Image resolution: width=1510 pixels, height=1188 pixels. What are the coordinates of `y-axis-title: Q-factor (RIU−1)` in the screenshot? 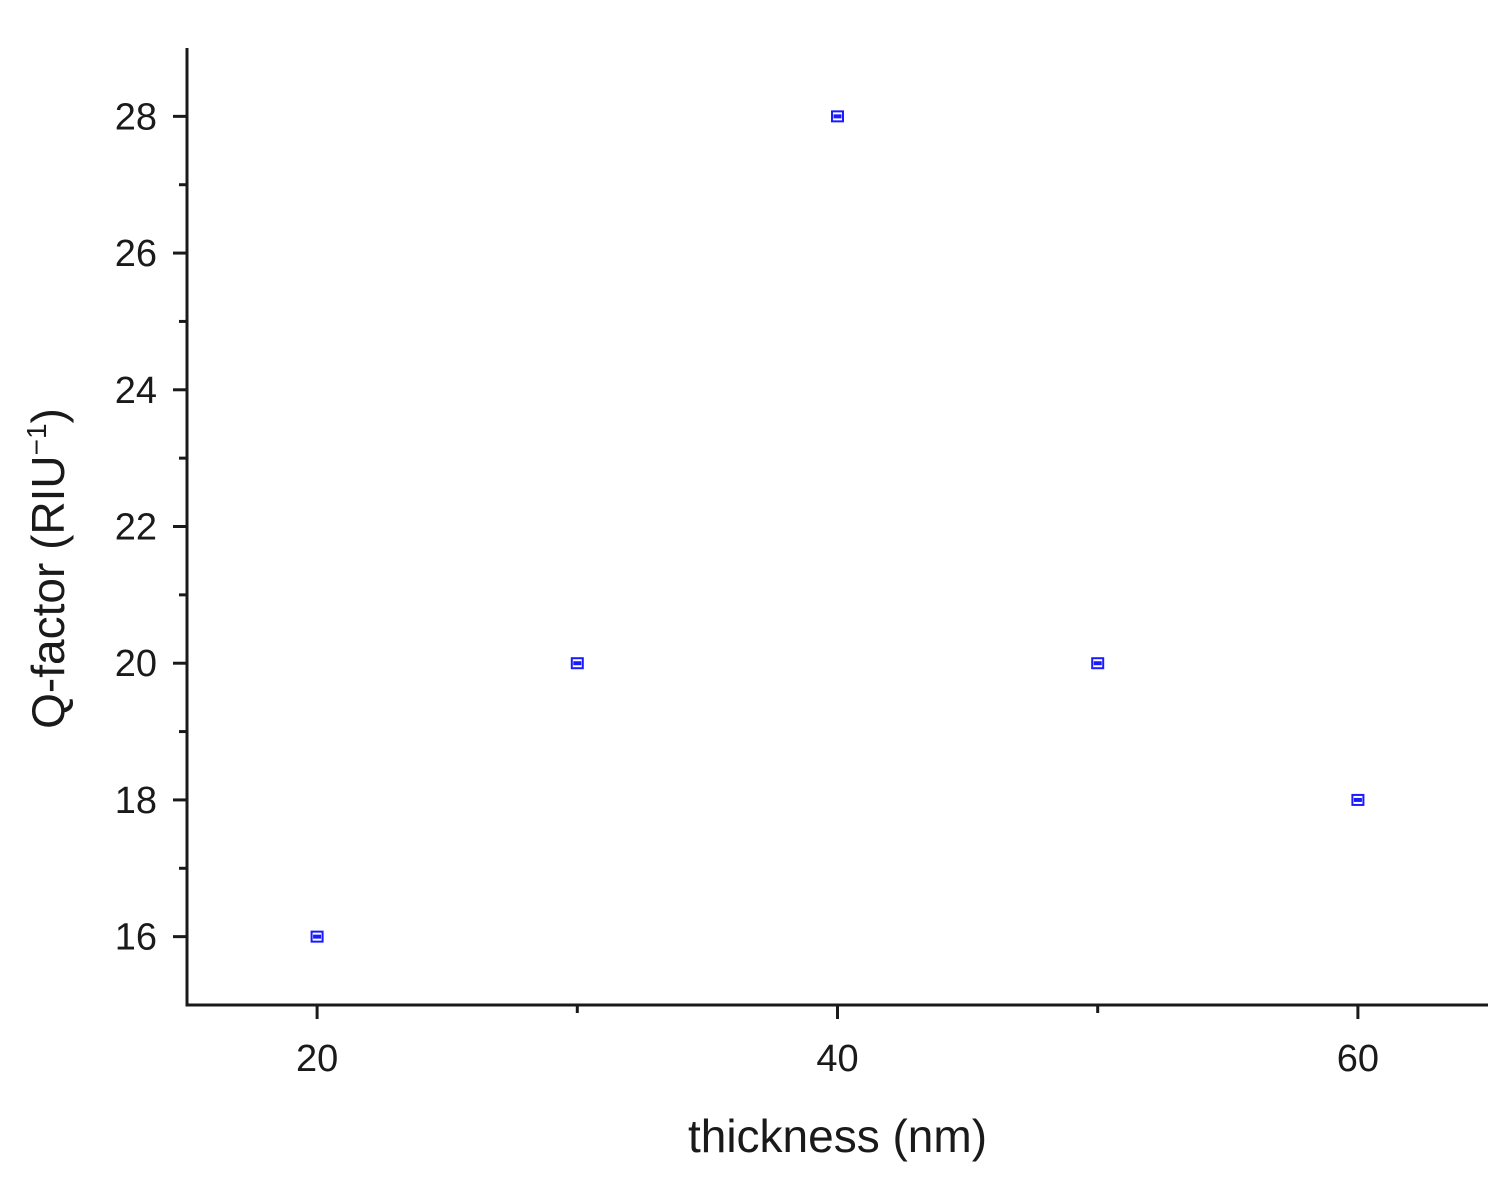 It's located at (47, 568).